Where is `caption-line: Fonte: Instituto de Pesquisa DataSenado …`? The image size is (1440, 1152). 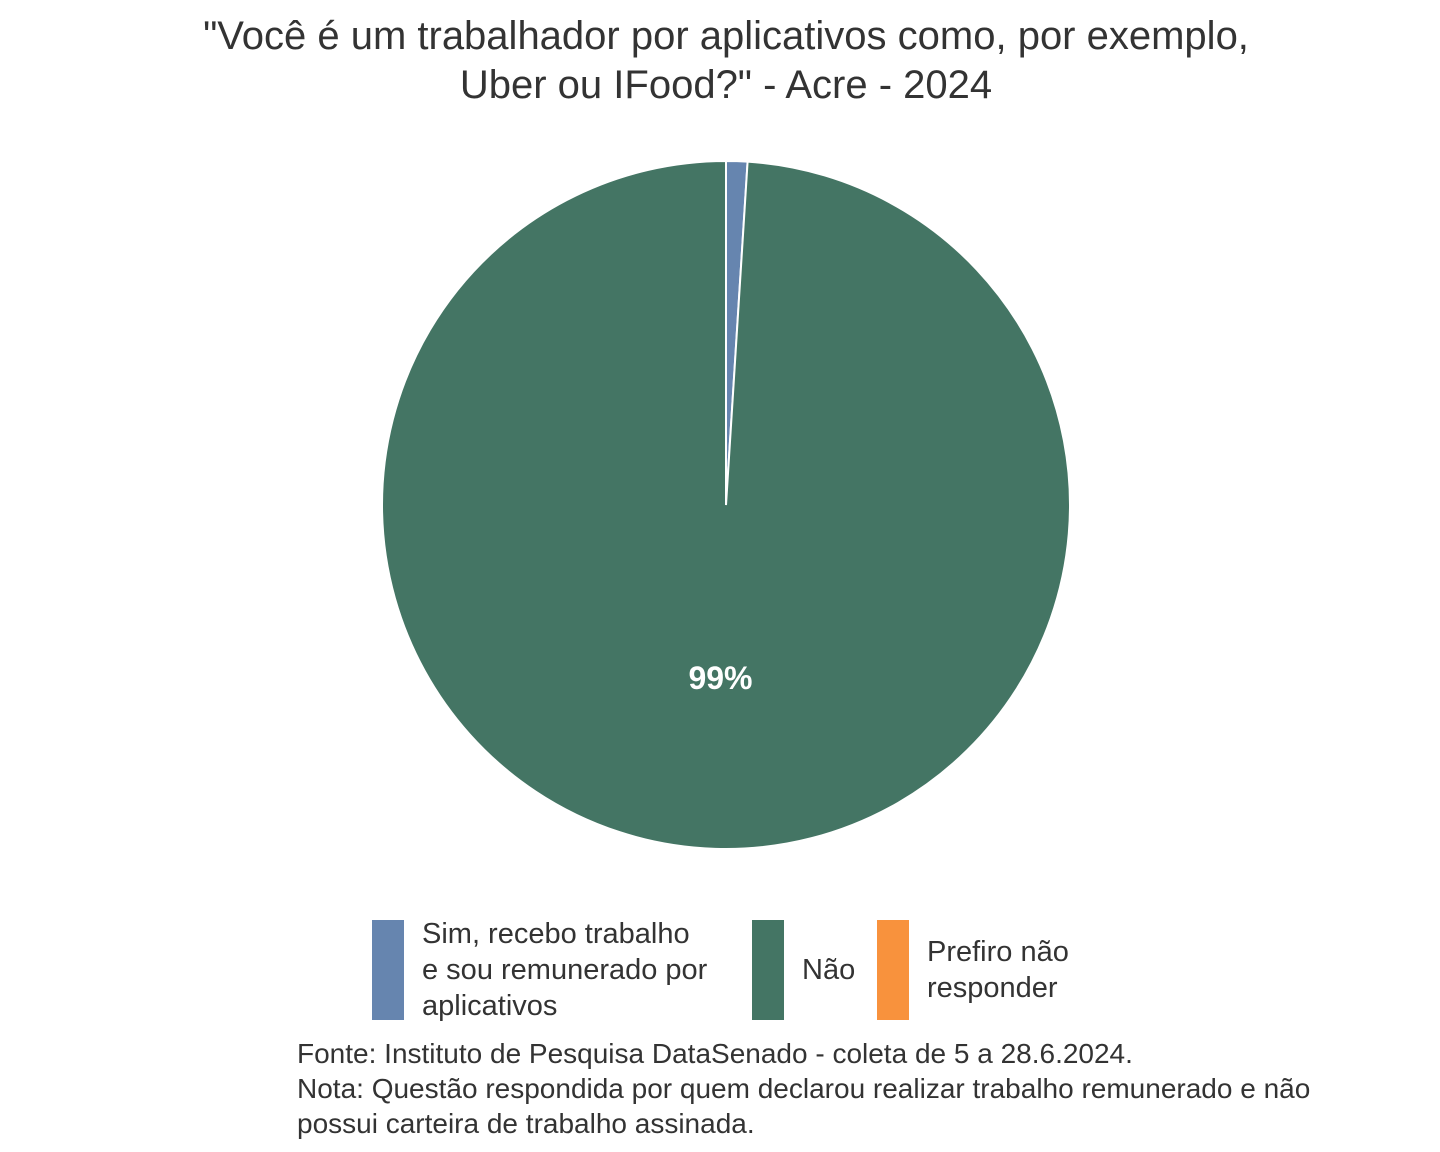
caption-line: Fonte: Instituto de Pesquisa DataSenado … is located at coordinates (715, 1053).